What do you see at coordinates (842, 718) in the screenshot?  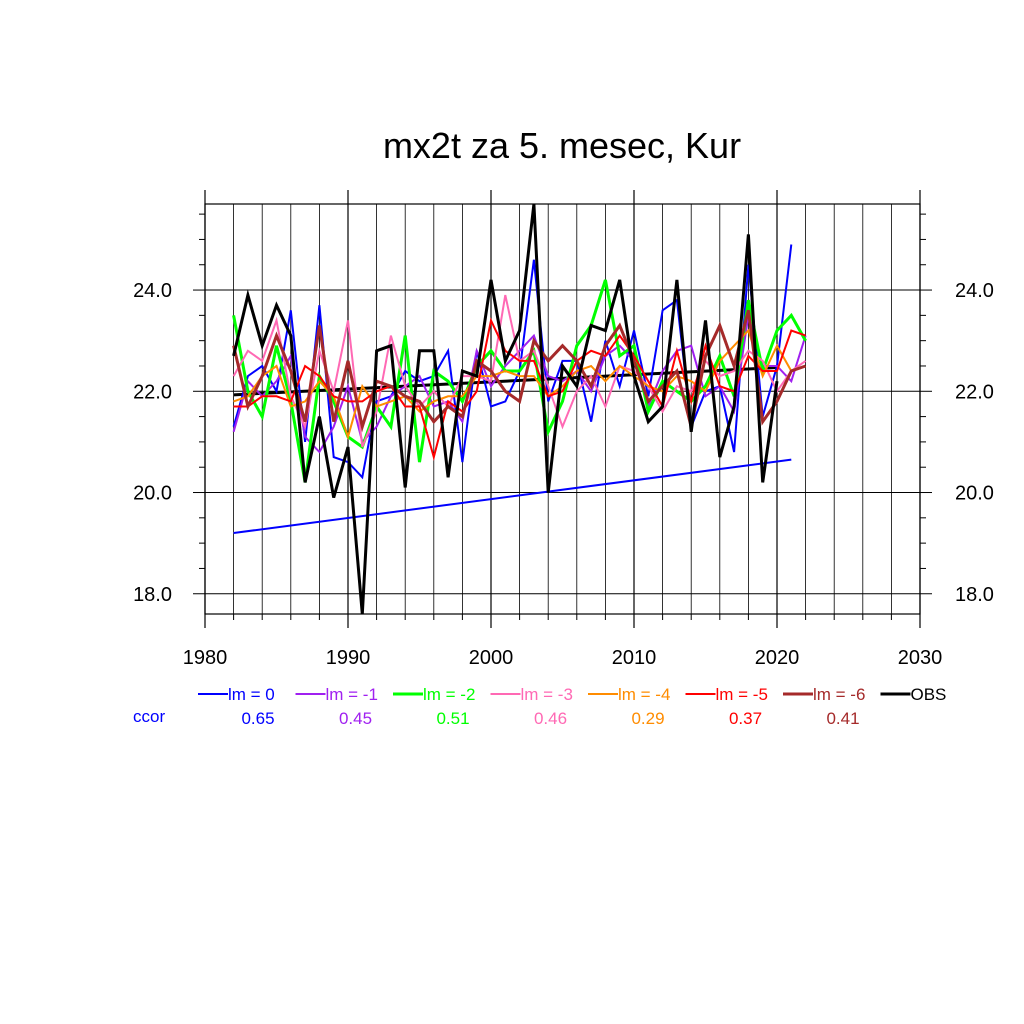 I see `legend-ccor-value-6: 0.41` at bounding box center [842, 718].